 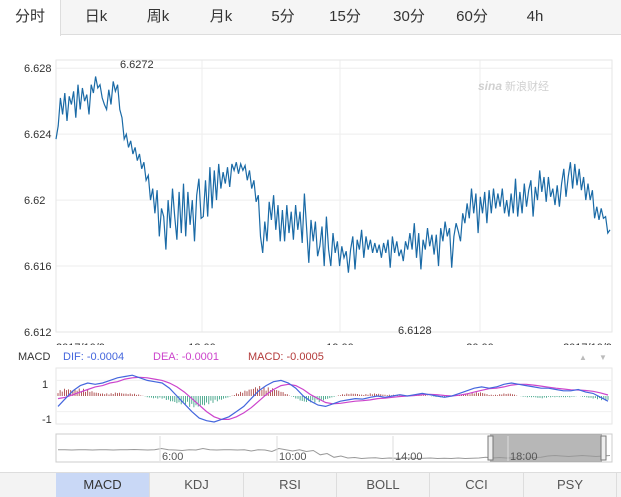 I want to click on x-axis-labels: 2017/10/9 18:00 19:00 20:00 2017/10/9, so click(x=334, y=343).